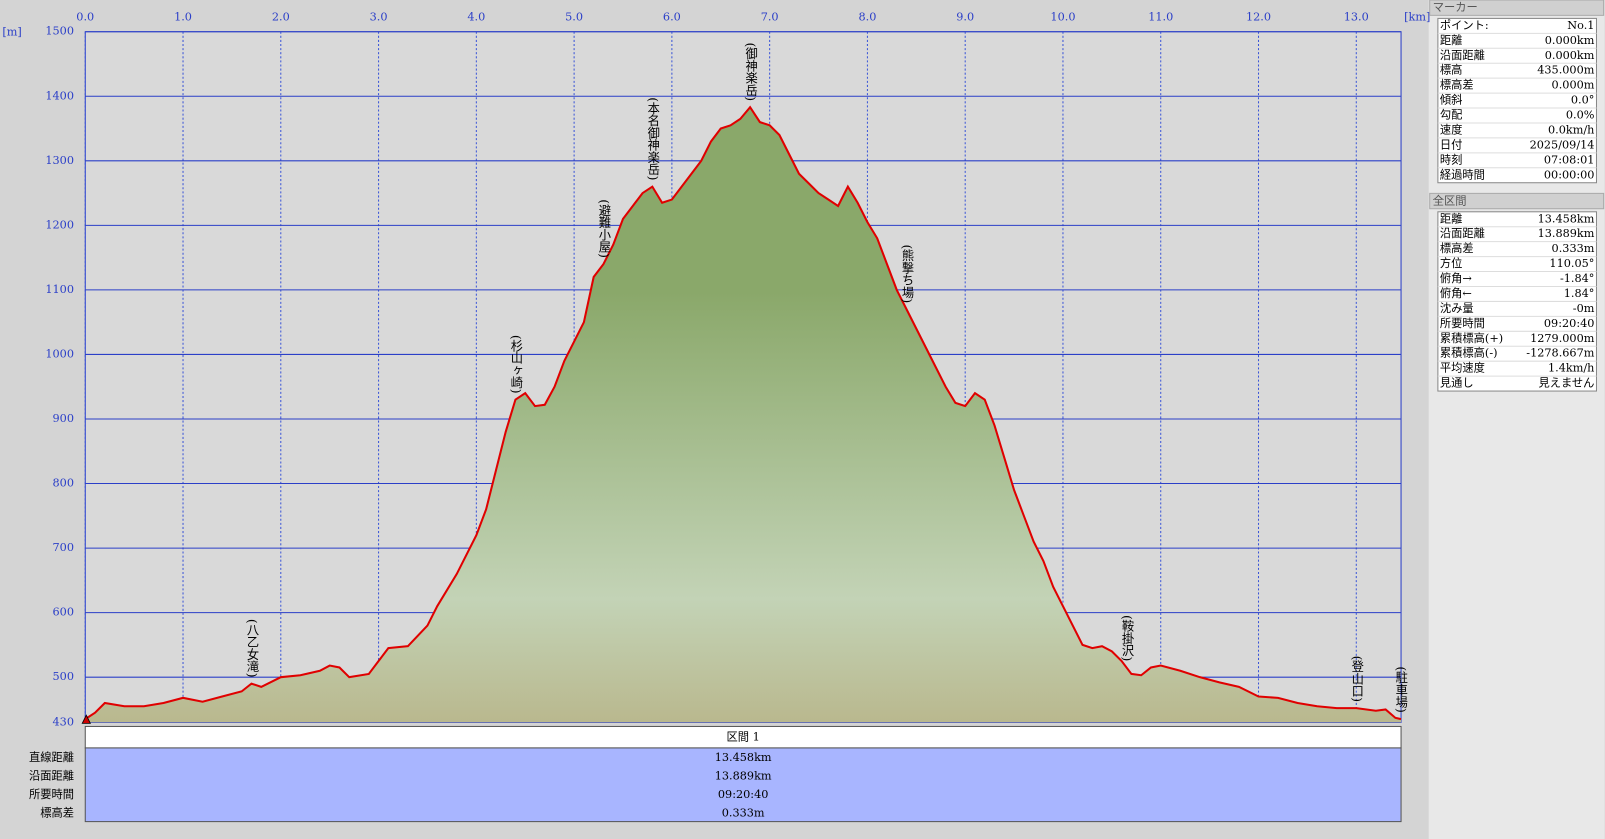  I want to click on panel-label: 時刻, so click(1451, 159).